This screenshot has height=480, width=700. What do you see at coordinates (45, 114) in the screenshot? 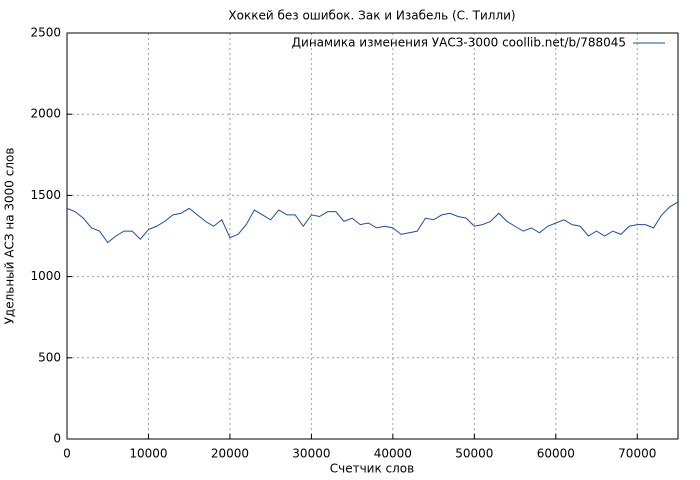
I see `y-tick-label: 2000` at bounding box center [45, 114].